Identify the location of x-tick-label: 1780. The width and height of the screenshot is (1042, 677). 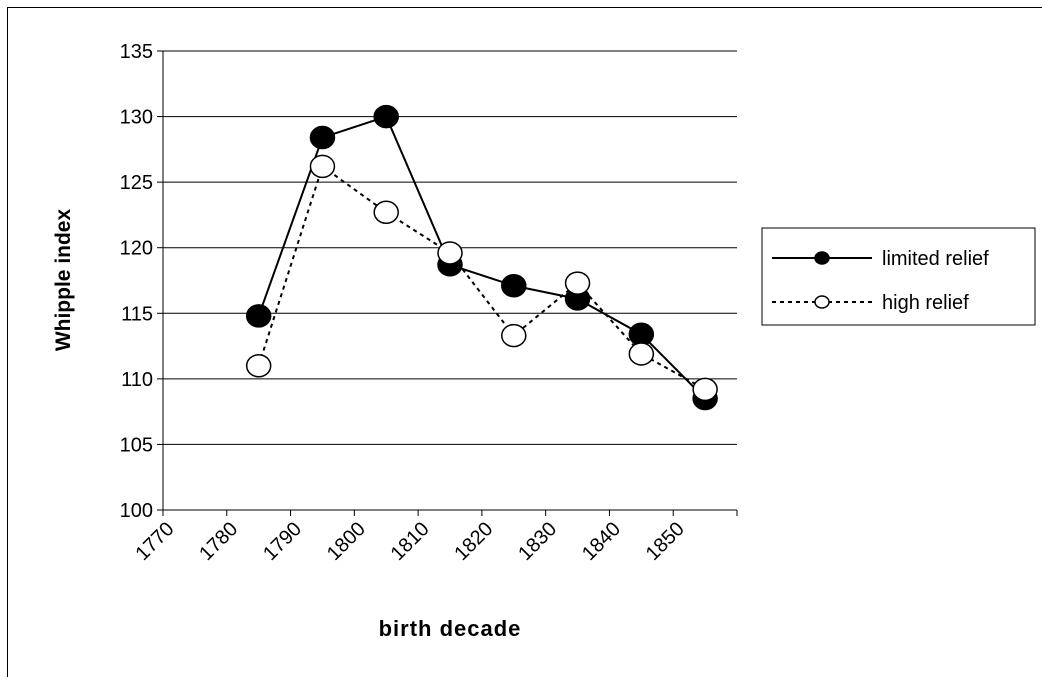
(218, 541).